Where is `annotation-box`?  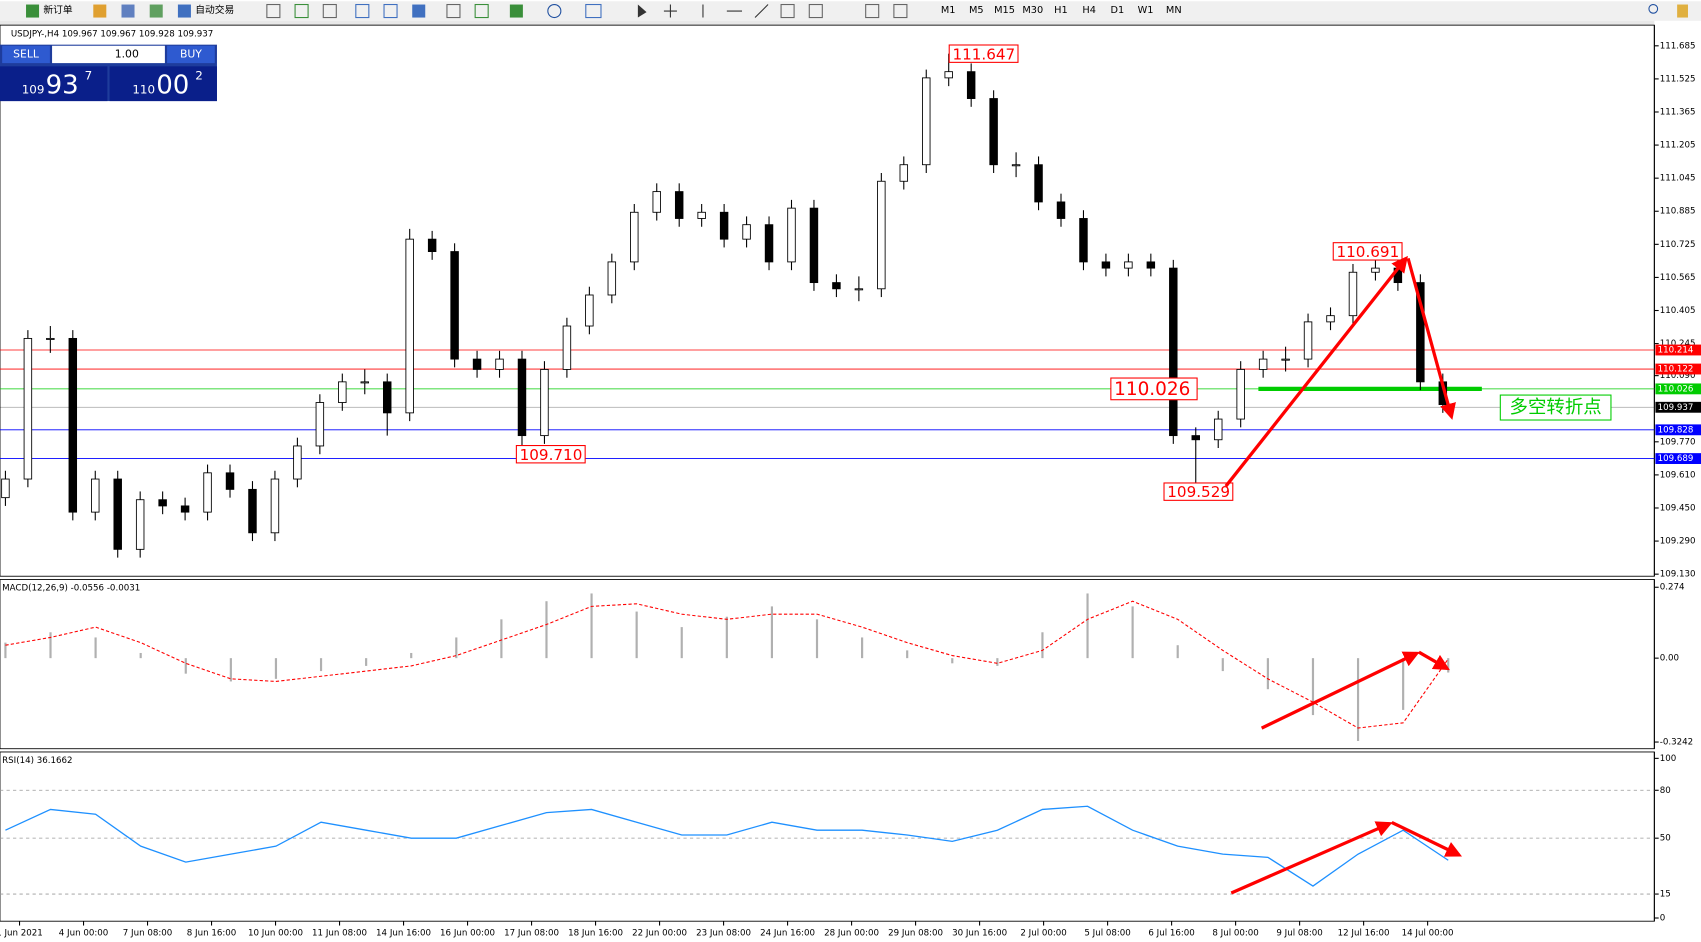
annotation-box is located at coordinates (550, 454).